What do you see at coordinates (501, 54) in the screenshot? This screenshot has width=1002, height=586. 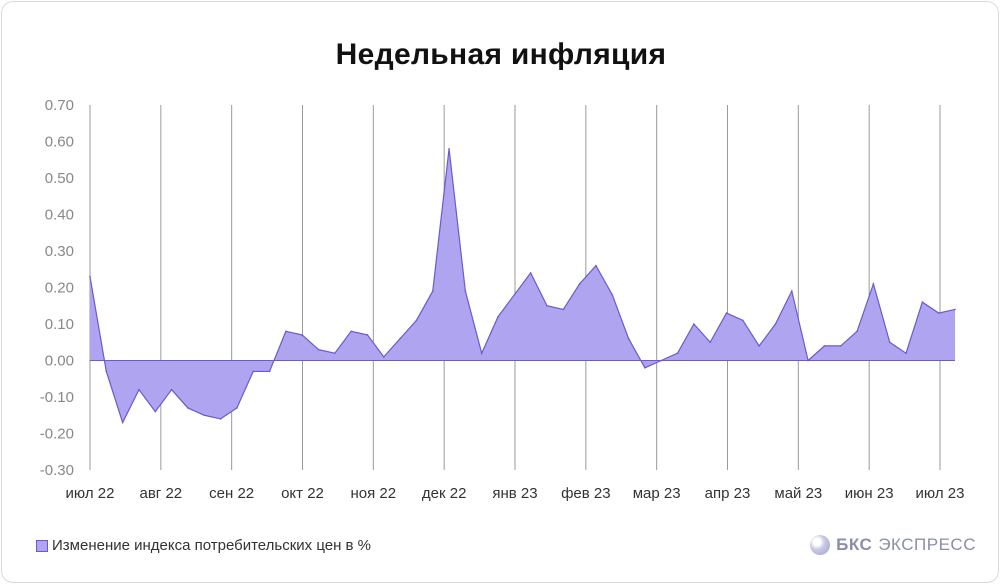 I see `chart-title: Недельная инфляция` at bounding box center [501, 54].